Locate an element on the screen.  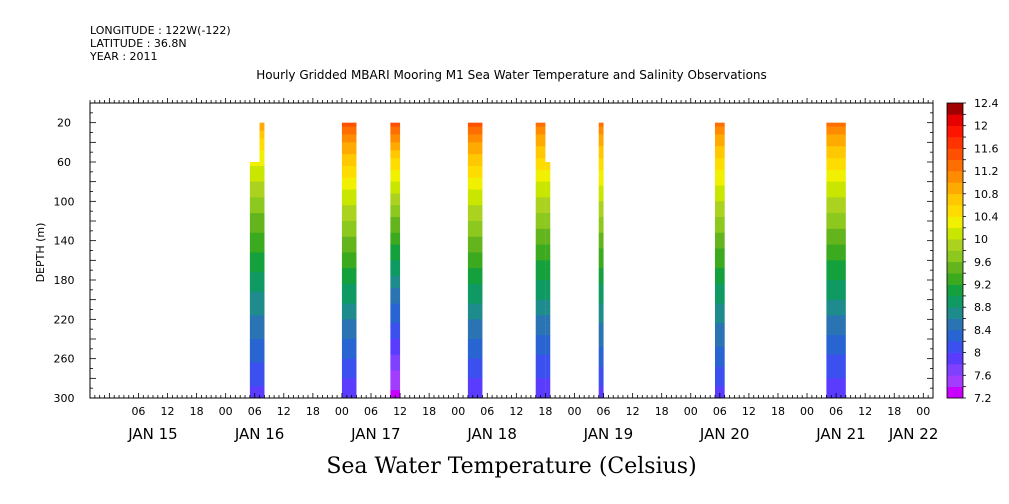
colorbar-label: 9.6 is located at coordinates (983, 262).